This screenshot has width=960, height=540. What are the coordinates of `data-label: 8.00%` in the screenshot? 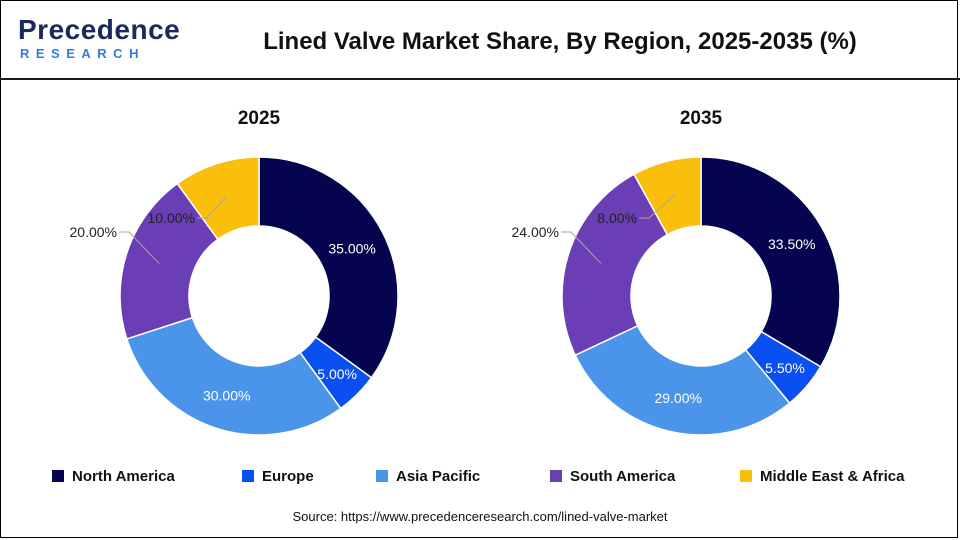 It's located at (617, 218).